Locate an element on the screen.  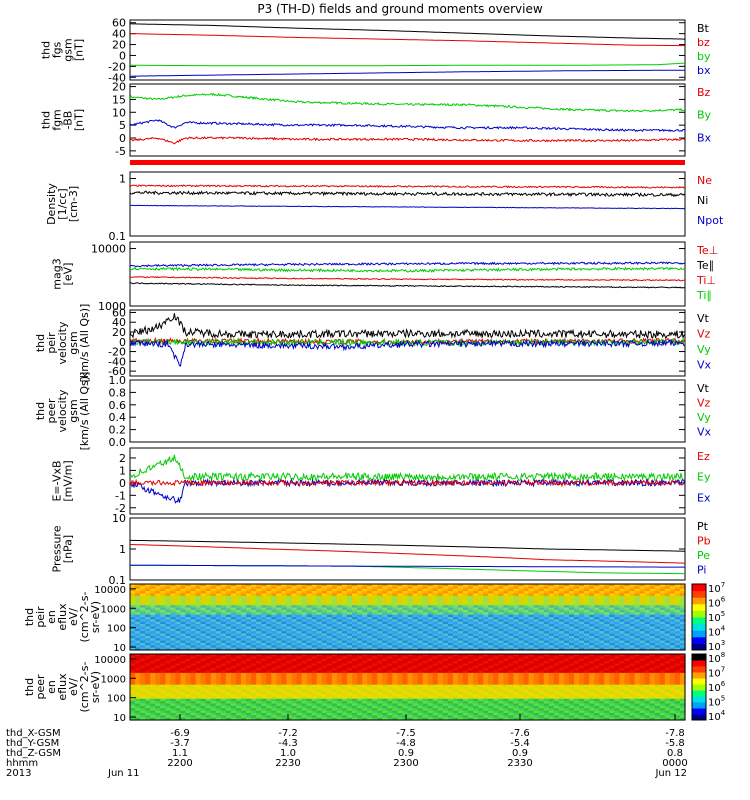
y-axis-label: [nT] is located at coordinates (79, 120).